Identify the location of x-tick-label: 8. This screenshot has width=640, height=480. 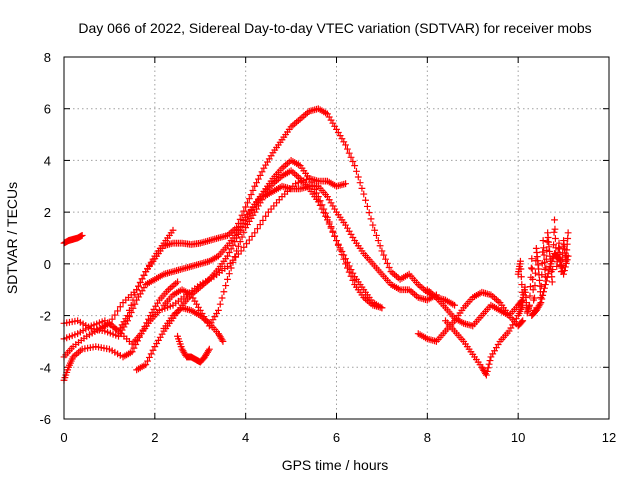
(427, 437).